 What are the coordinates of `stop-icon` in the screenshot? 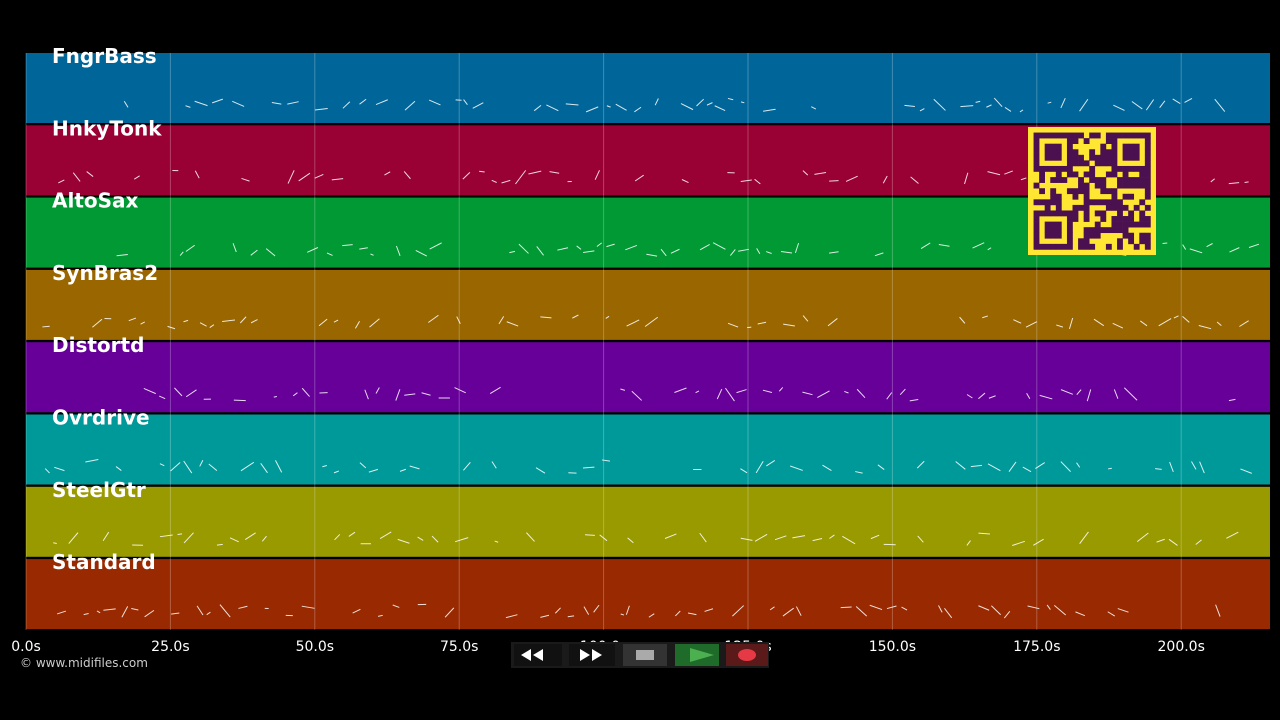 It's located at (645, 655).